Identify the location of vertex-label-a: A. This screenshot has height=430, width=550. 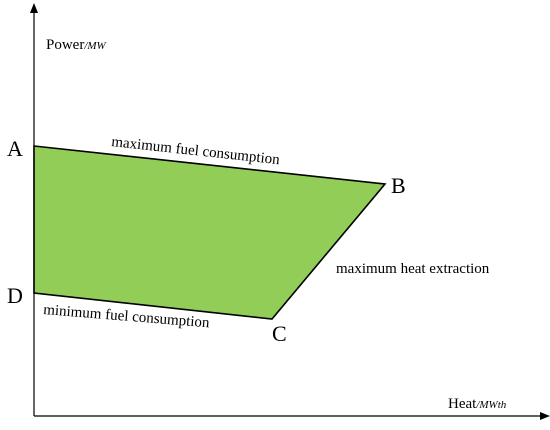
(15, 148).